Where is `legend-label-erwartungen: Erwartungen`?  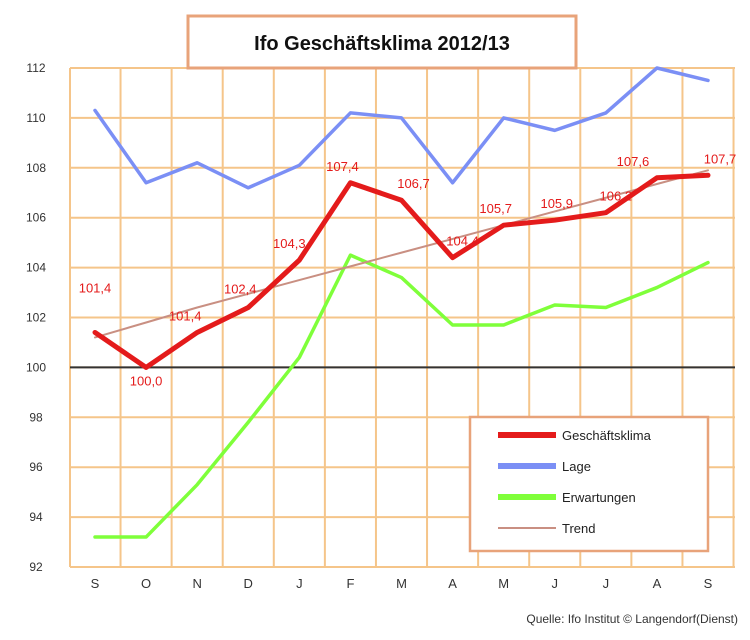 legend-label-erwartungen: Erwartungen is located at coordinates (599, 497).